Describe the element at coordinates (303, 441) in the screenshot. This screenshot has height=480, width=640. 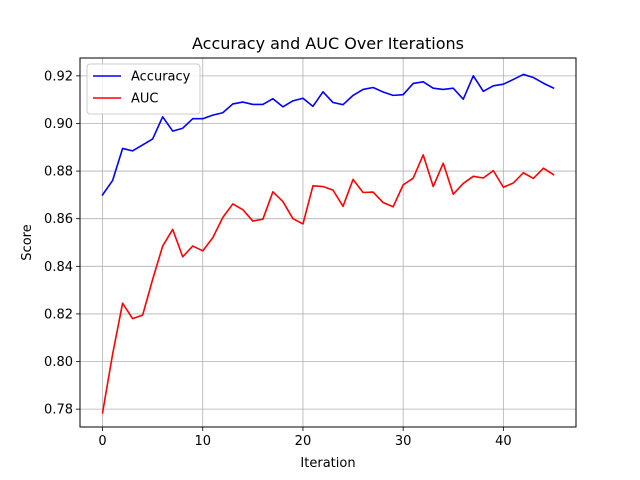
I see `x-tick-label: 20` at that location.